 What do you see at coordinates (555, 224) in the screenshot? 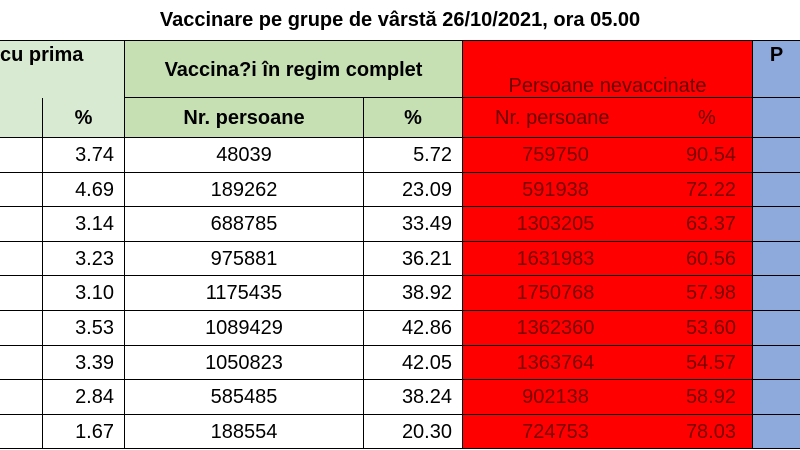
I see `unvaccinated-nr-value: 1303205` at bounding box center [555, 224].